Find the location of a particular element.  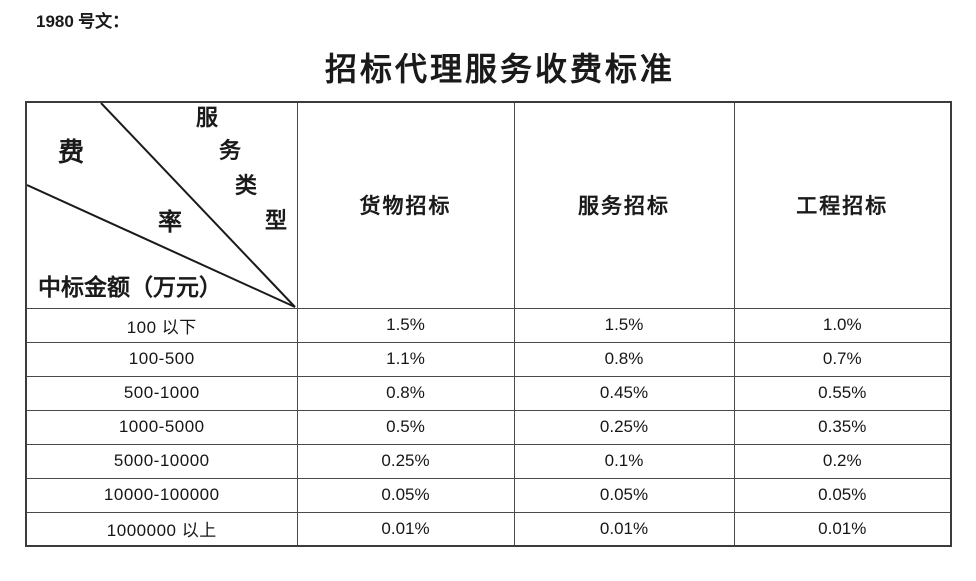

column-header-services: 服务招标 is located at coordinates (624, 205).